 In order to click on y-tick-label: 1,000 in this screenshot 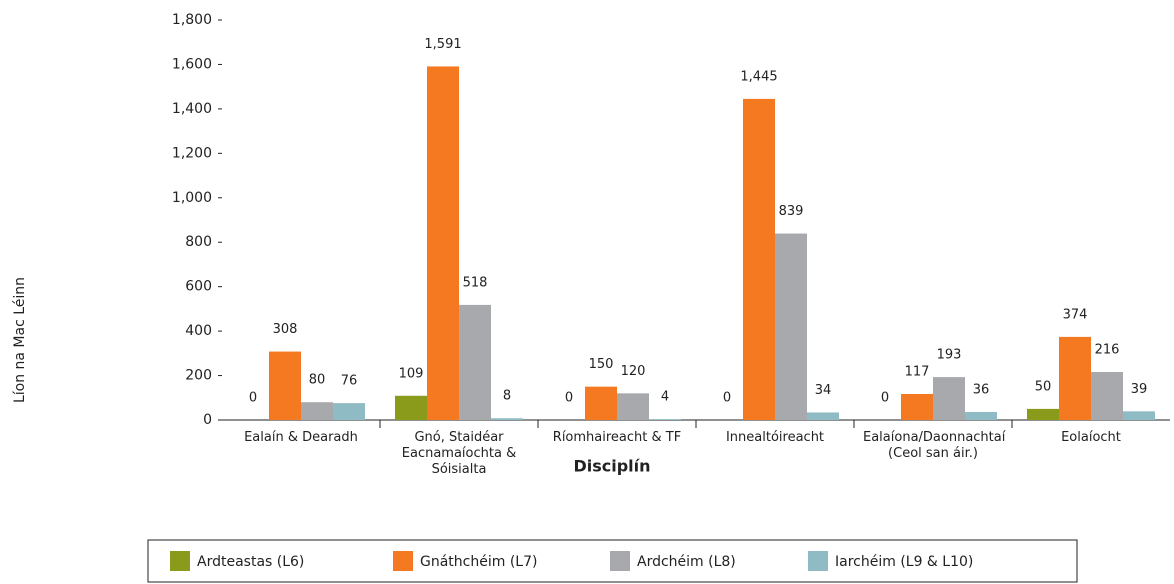, I will do `click(192, 198)`.